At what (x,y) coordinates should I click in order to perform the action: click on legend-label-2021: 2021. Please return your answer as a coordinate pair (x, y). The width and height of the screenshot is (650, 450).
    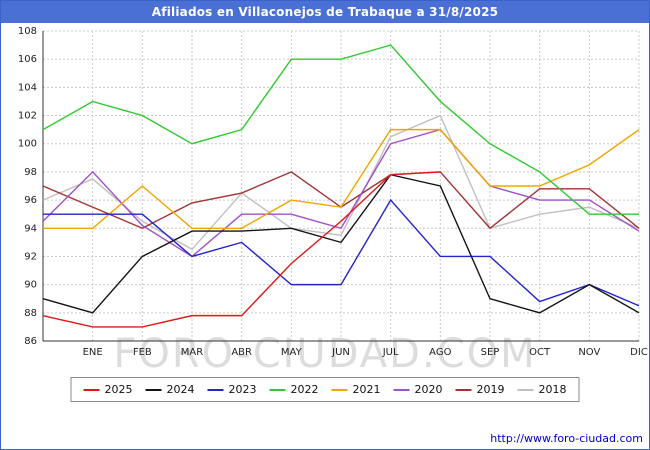
    Looking at the image, I should click on (366, 389).